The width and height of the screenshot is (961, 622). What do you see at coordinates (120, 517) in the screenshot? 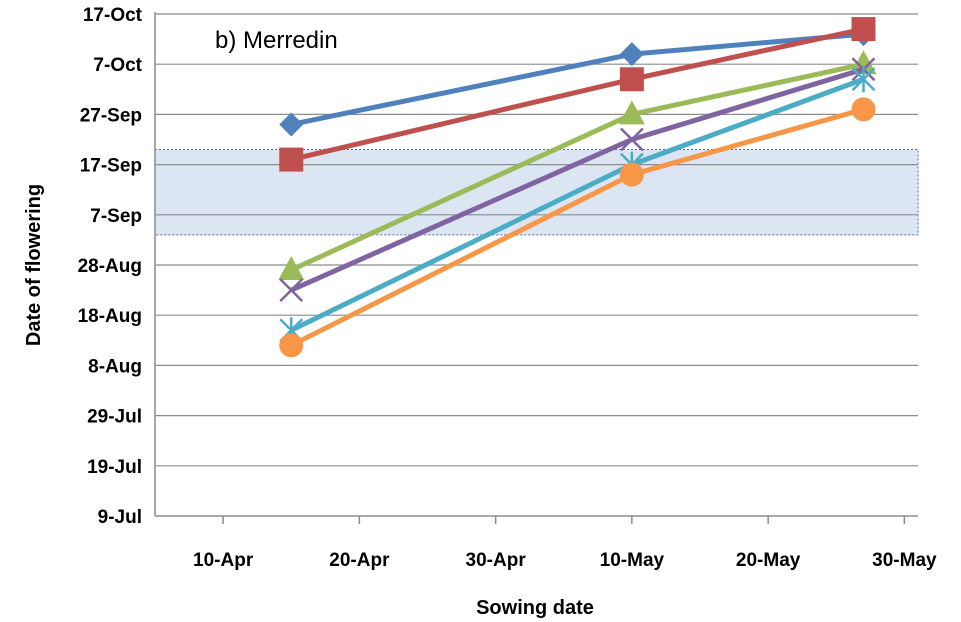
I see `y-tick-label: 9-Jul` at bounding box center [120, 517].